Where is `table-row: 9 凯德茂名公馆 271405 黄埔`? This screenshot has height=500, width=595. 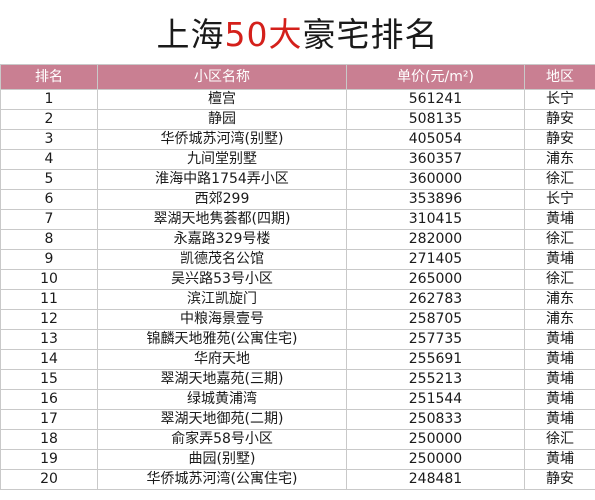 table-row: 9 凯德茂名公馆 271405 黄埔 is located at coordinates (297, 259).